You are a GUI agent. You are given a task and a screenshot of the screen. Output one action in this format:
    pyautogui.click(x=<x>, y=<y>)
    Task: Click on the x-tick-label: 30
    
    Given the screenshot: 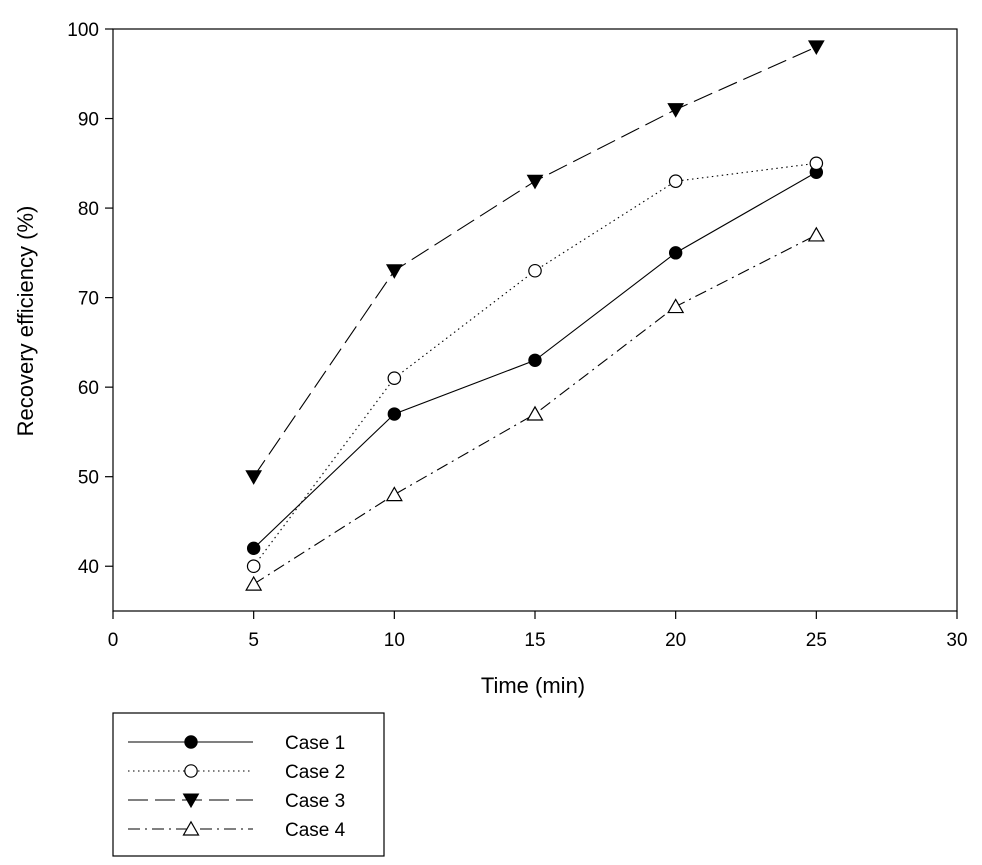 What is the action you would take?
    pyautogui.click(x=956, y=640)
    